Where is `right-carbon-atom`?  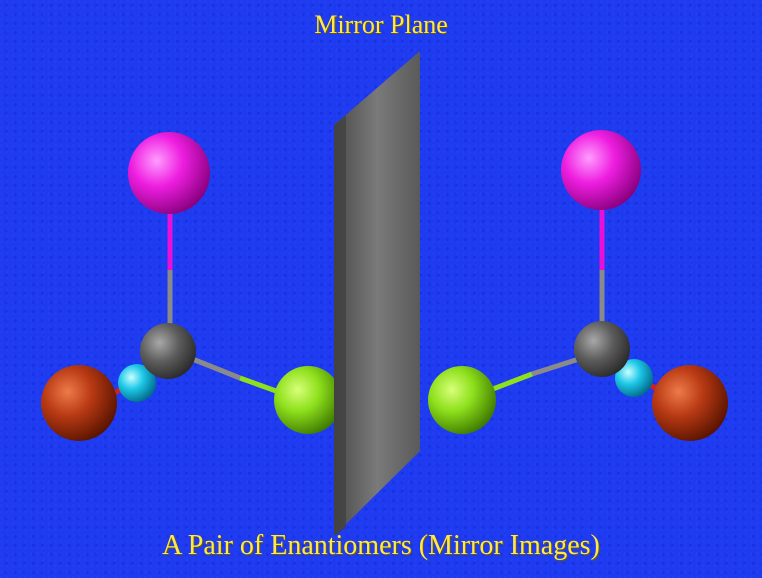
right-carbon-atom is located at coordinates (602, 349).